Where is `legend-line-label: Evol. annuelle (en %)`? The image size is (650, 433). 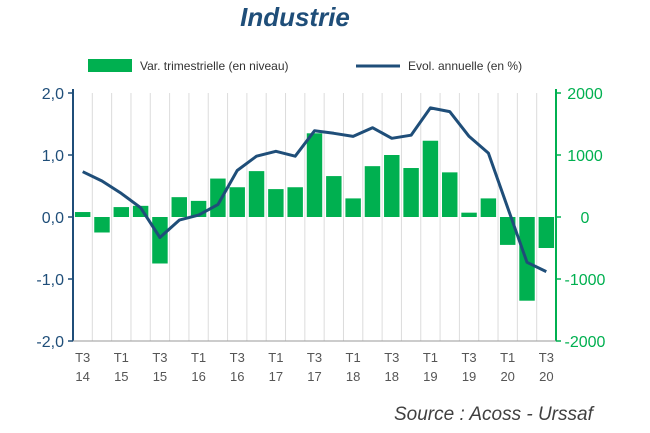
legend-line-label: Evol. annuelle (en %) is located at coordinates (465, 66).